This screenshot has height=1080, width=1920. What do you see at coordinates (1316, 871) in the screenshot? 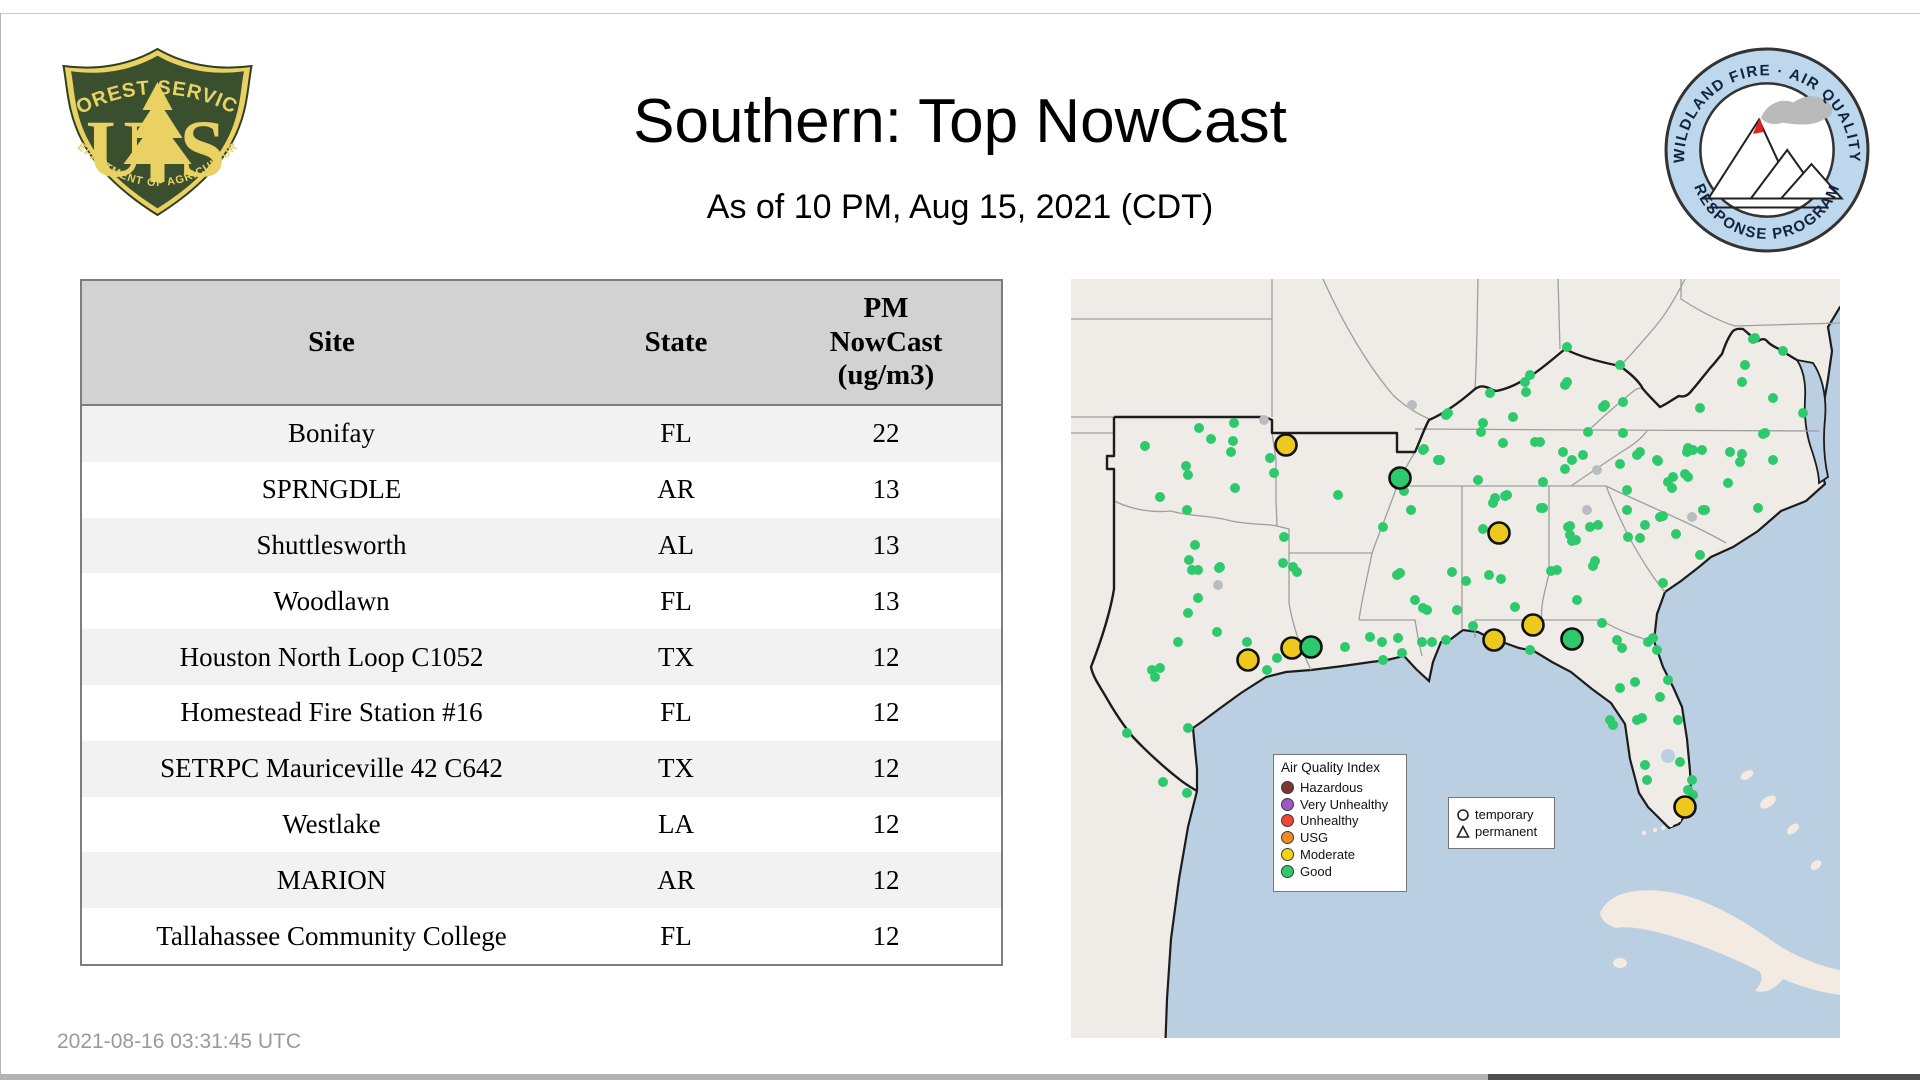
I see `aqi-item-label: Good` at bounding box center [1316, 871].